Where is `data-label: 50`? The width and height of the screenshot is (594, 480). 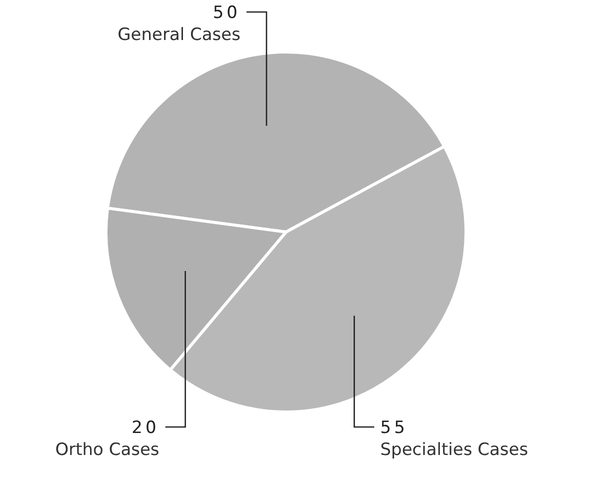
data-label: 50 is located at coordinates (226, 13).